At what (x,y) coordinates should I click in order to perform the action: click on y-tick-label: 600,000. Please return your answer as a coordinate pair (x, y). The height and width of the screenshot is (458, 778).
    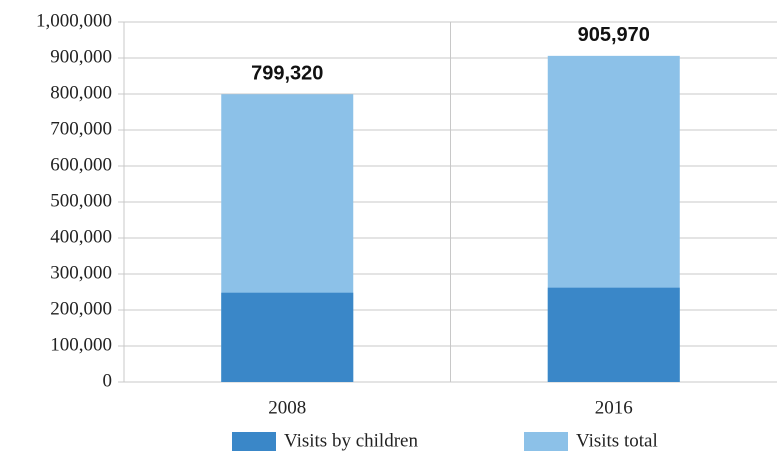
    Looking at the image, I should click on (81, 164).